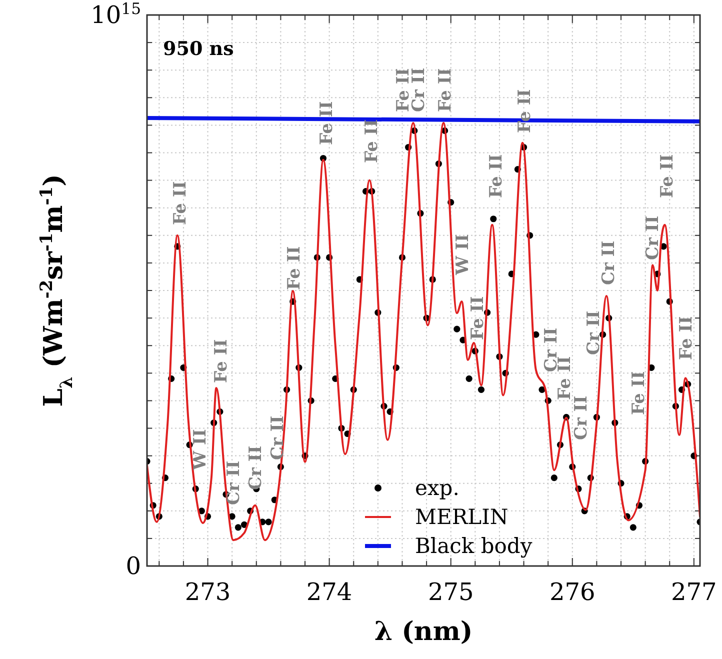 The height and width of the screenshot is (659, 722). I want to click on legend-label: Black body, so click(473, 546).